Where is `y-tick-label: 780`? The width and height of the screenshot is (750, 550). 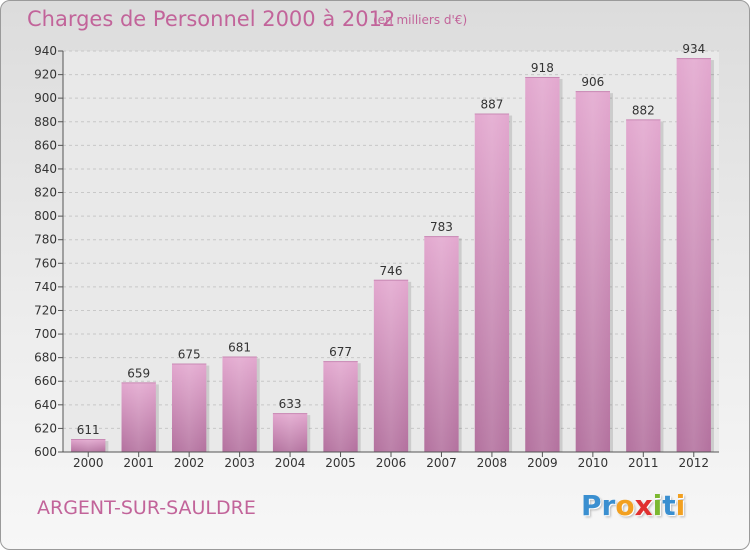
y-tick-label: 780 is located at coordinates (45, 240).